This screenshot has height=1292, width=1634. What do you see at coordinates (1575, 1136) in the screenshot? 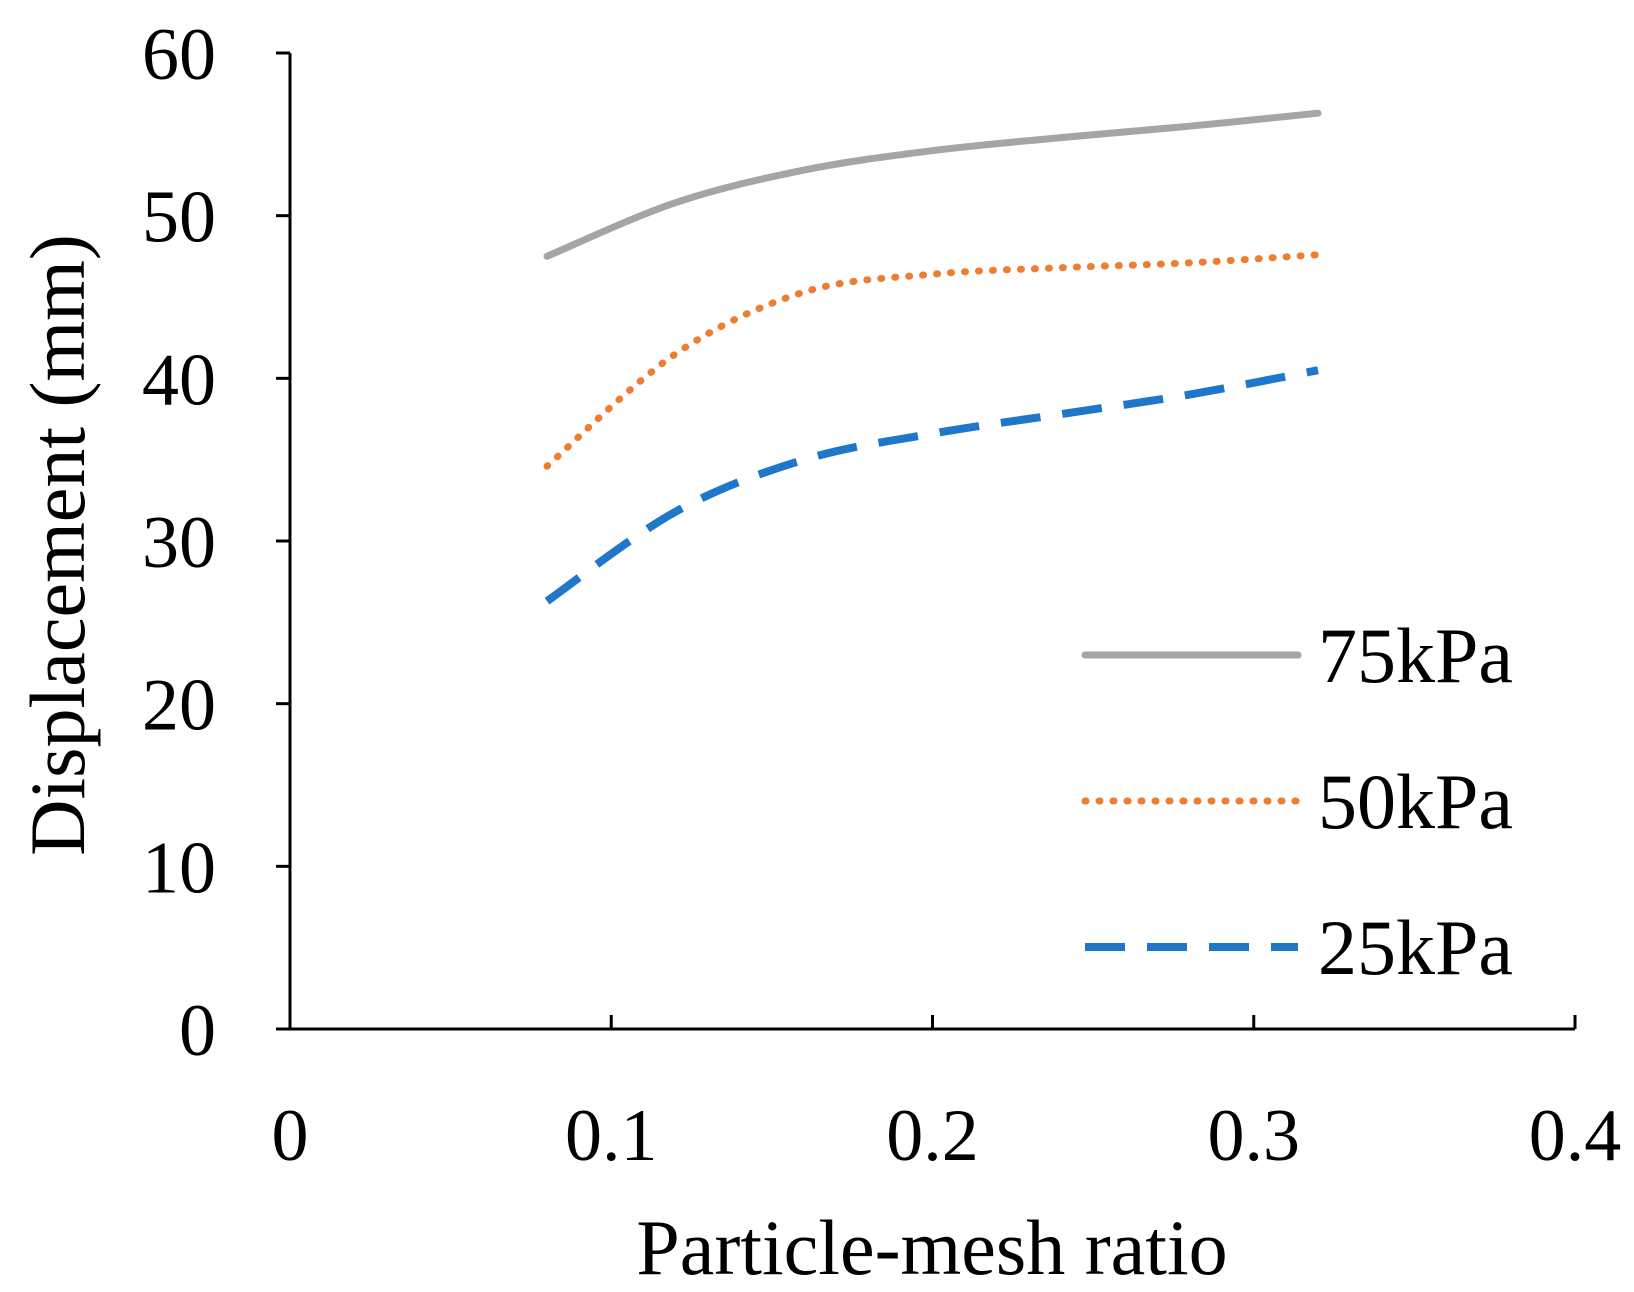
I see `x-tick-label: 0.4` at bounding box center [1575, 1136].